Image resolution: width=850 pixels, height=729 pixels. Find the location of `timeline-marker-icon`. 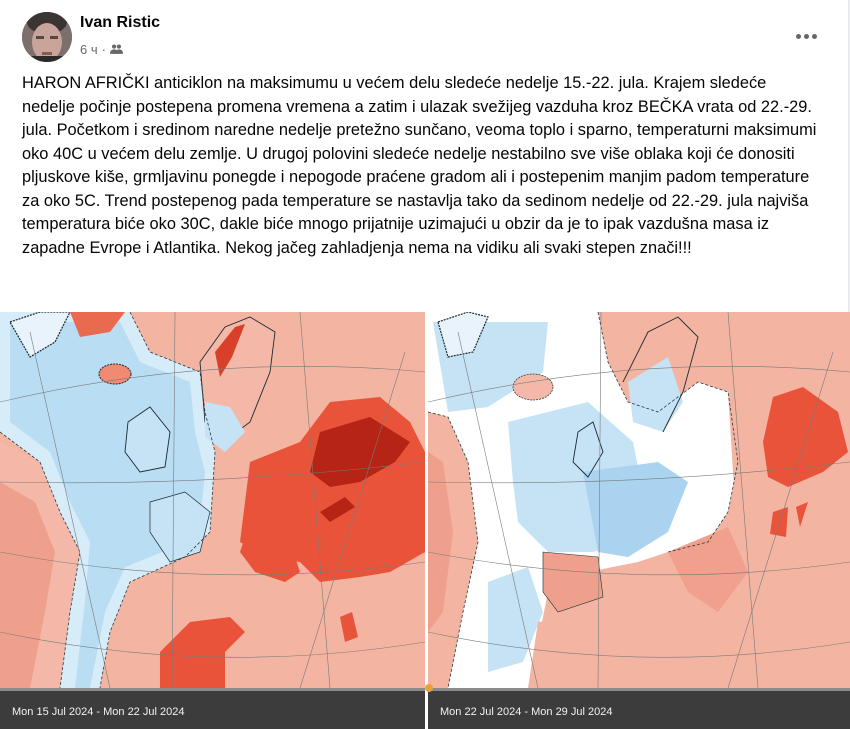

timeline-marker-icon is located at coordinates (429, 688).